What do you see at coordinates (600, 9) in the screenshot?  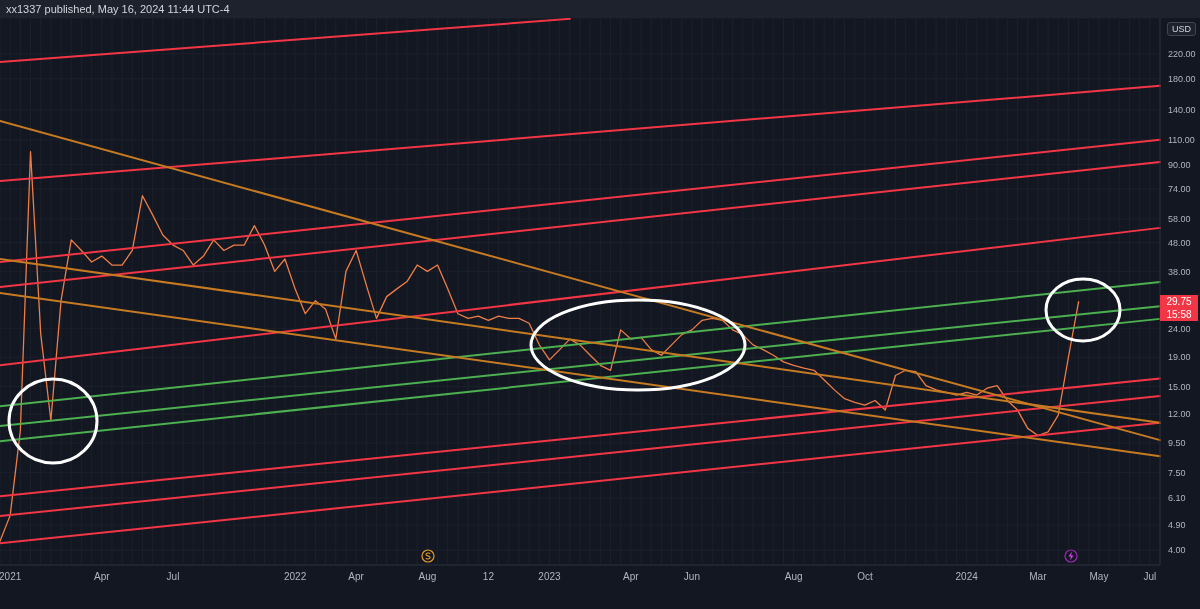 I see `chart-title: xx1337 published, May 16, 2024 11:44 UTC-4` at bounding box center [600, 9].